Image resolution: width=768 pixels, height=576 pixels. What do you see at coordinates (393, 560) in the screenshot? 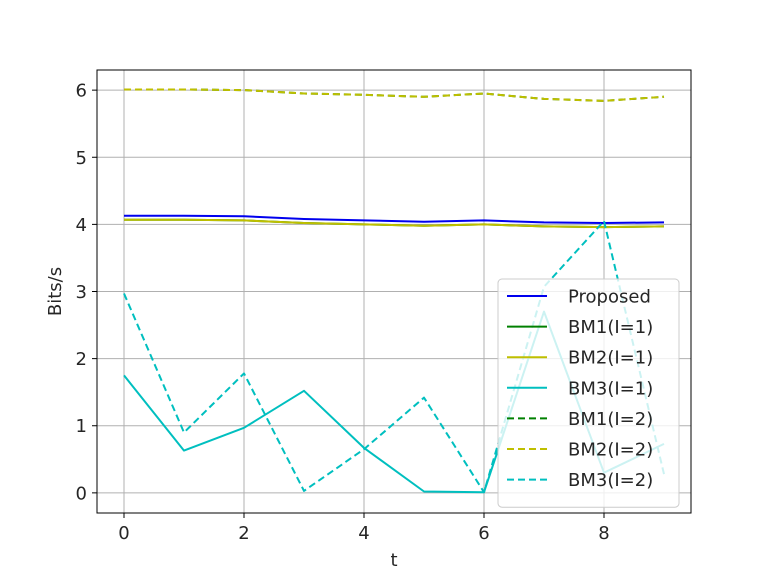
I see `x-axis-label: t` at bounding box center [393, 560].